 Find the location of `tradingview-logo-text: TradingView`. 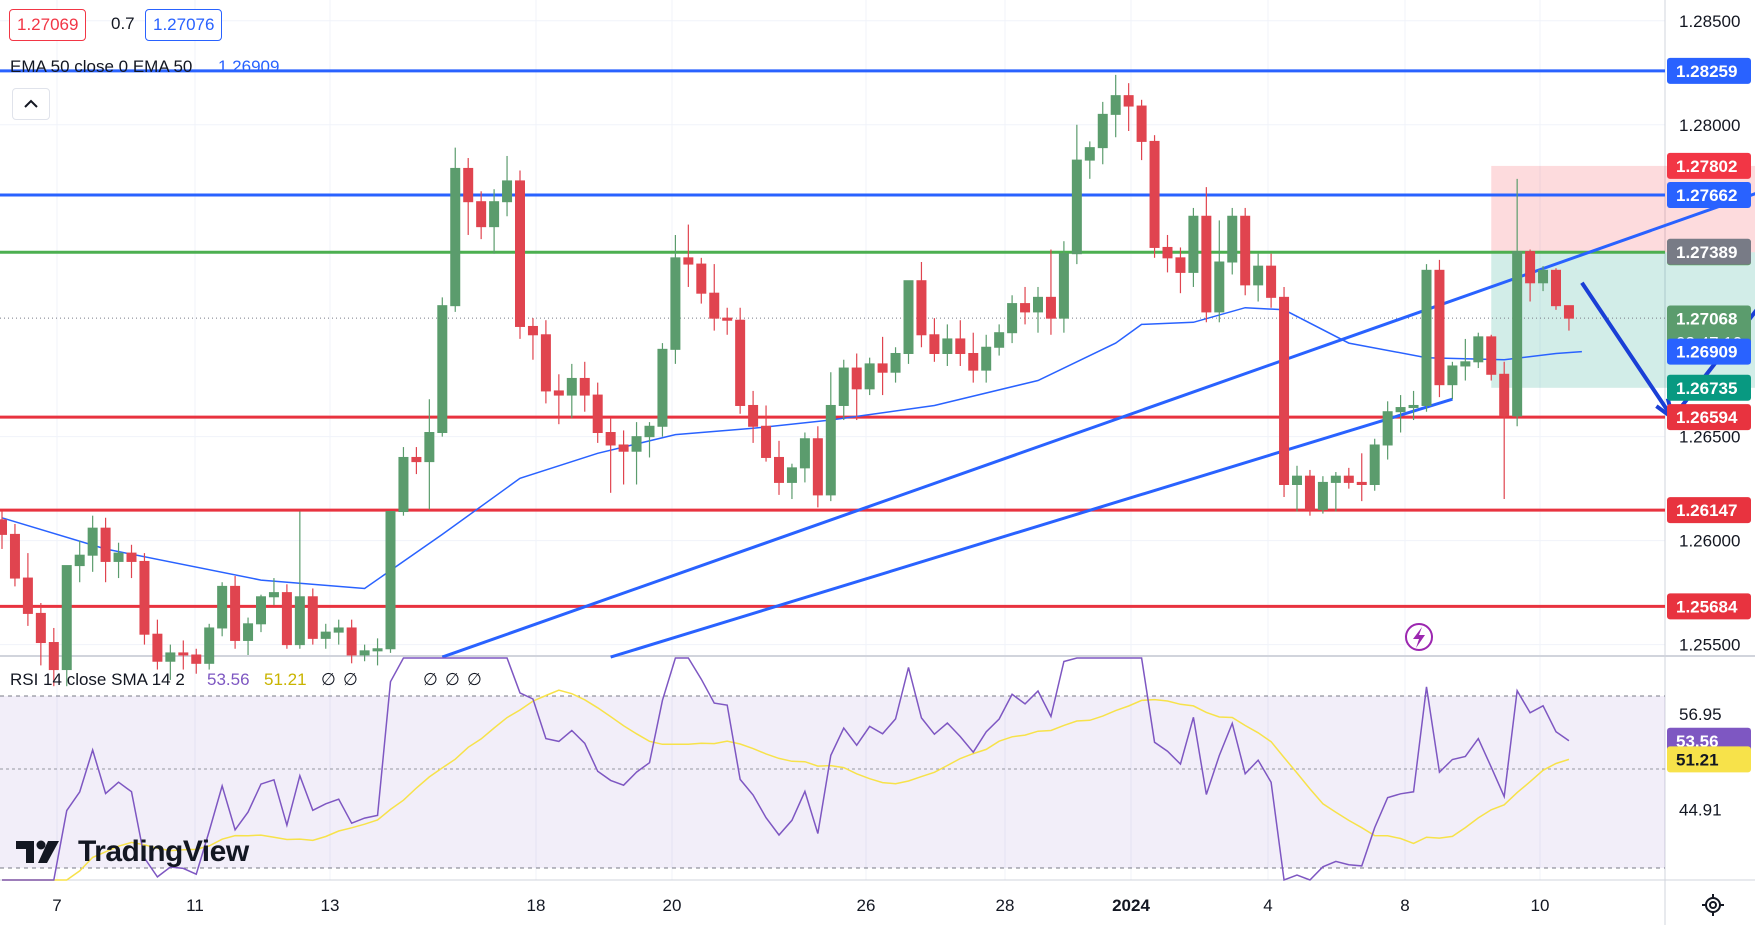

tradingview-logo-text: TradingView is located at coordinates (163, 851).